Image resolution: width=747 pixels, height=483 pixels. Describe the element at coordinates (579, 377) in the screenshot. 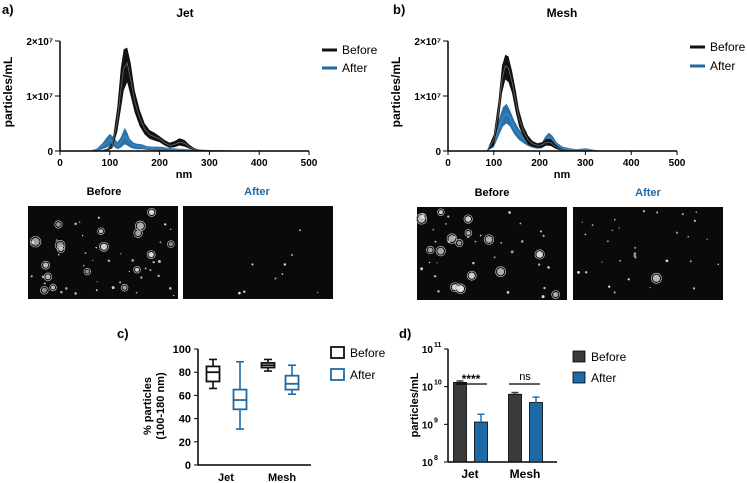

I see `legend-after-swatch` at that location.